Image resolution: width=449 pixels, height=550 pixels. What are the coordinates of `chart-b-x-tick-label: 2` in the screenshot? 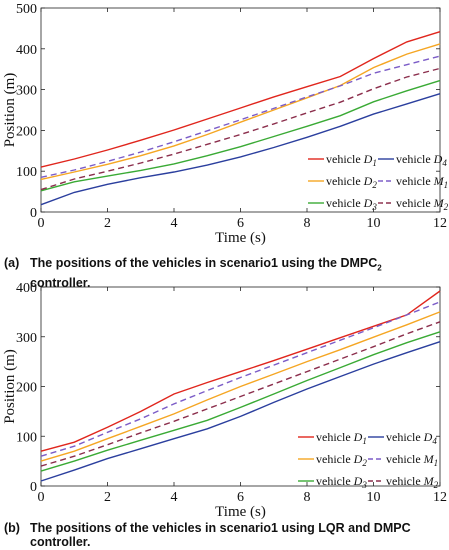 It's located at (107, 497).